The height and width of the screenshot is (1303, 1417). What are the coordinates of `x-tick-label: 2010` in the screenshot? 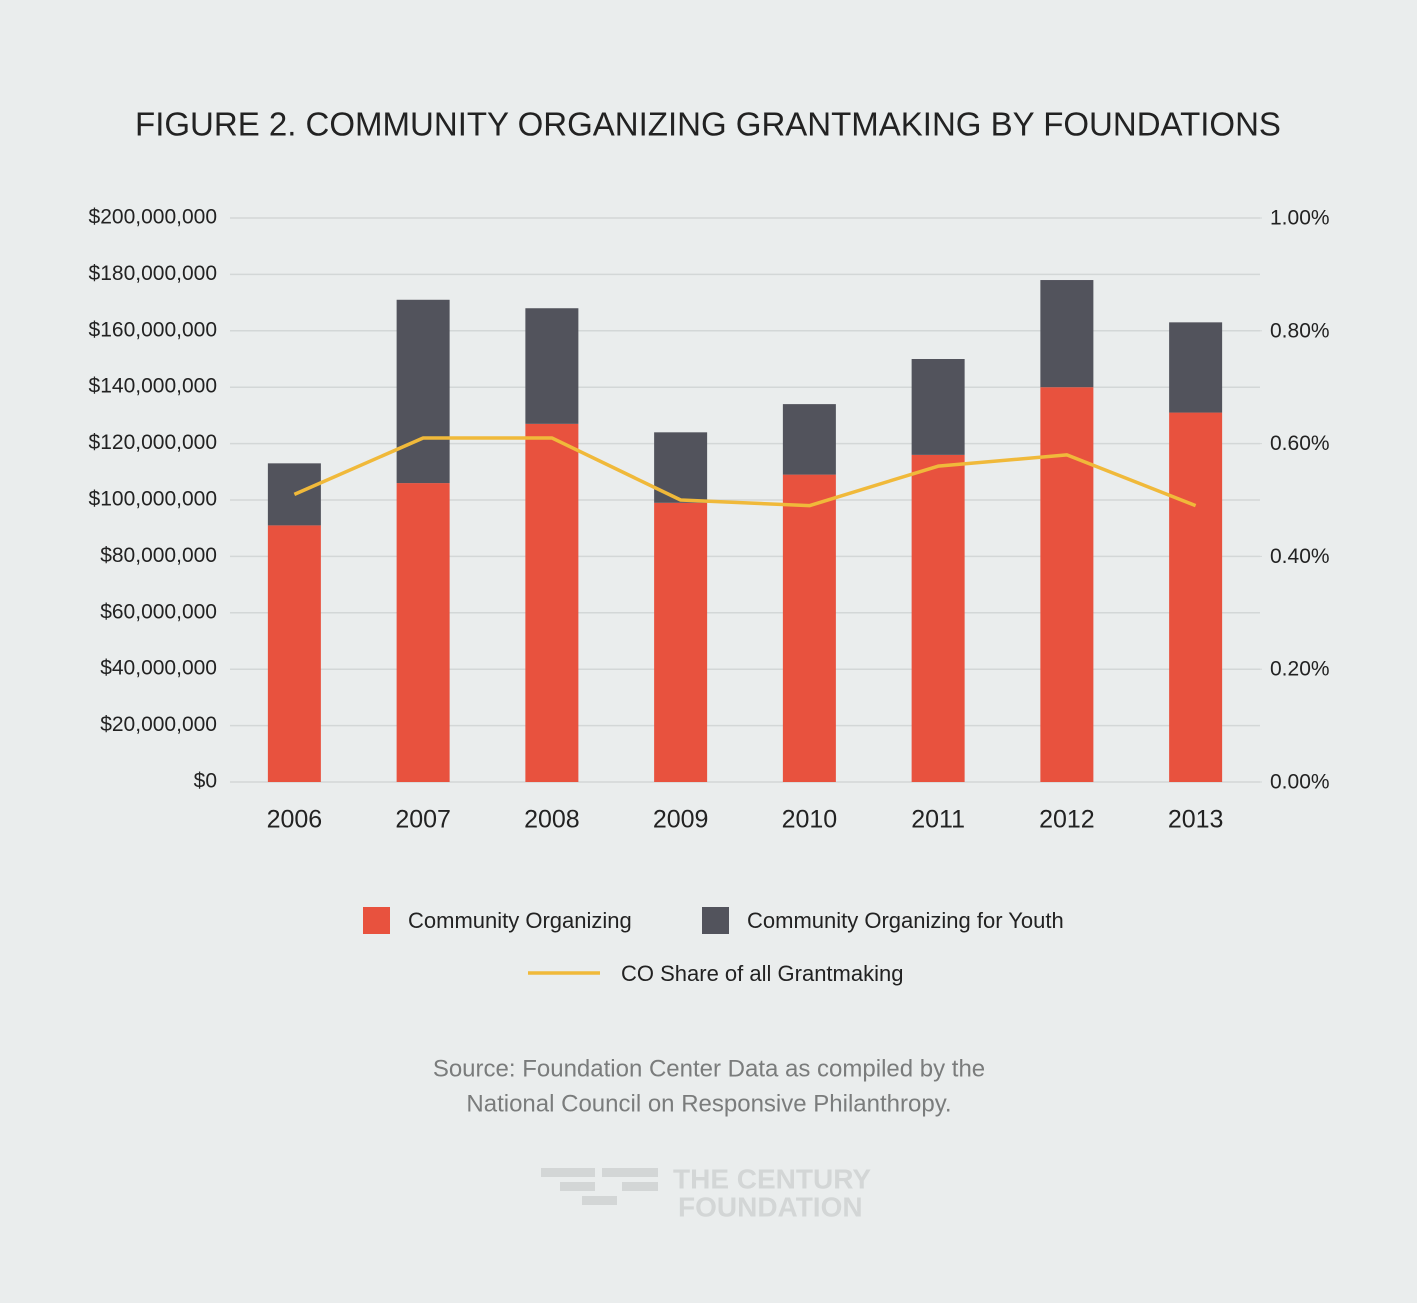 It's located at (810, 820).